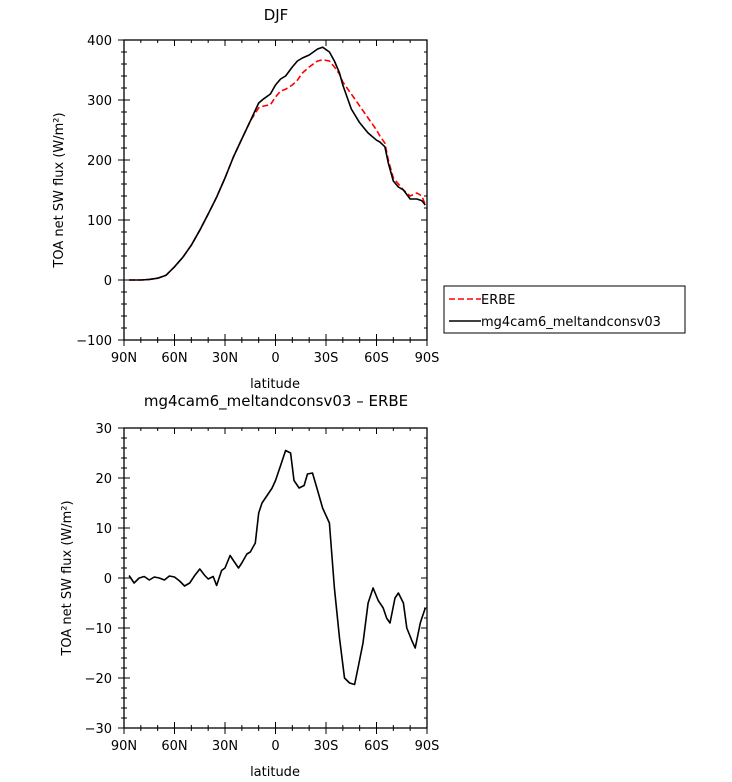 This screenshot has height=782, width=732. I want to click on bottom-ytick-label: 20, so click(103, 479).